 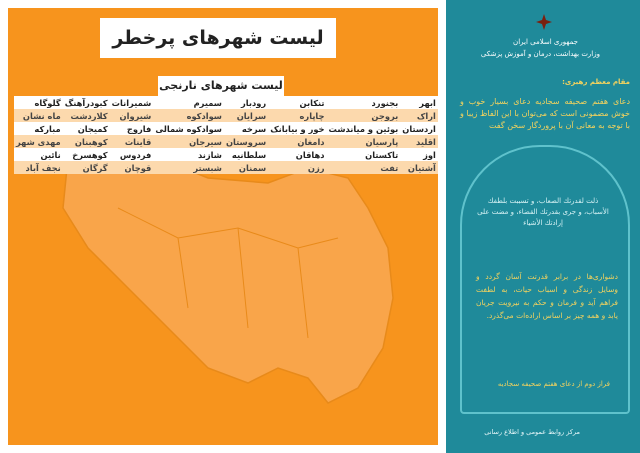 I want to click on city-cell: کوهبنان, so click(x=86, y=141).